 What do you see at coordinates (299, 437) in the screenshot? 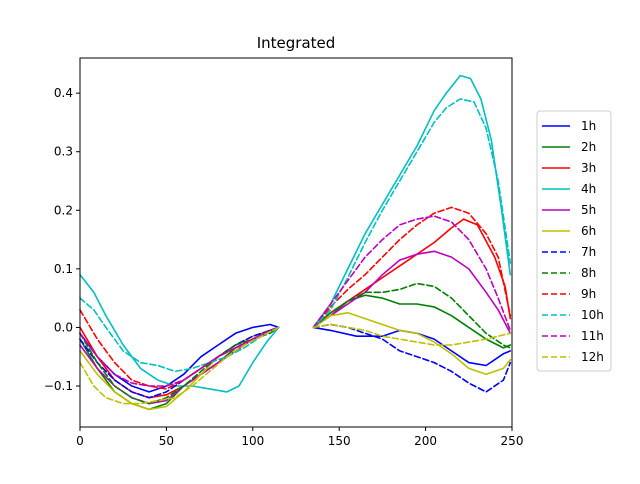
I see `x-axis: 0 50 100 150 200 250` at bounding box center [299, 437].